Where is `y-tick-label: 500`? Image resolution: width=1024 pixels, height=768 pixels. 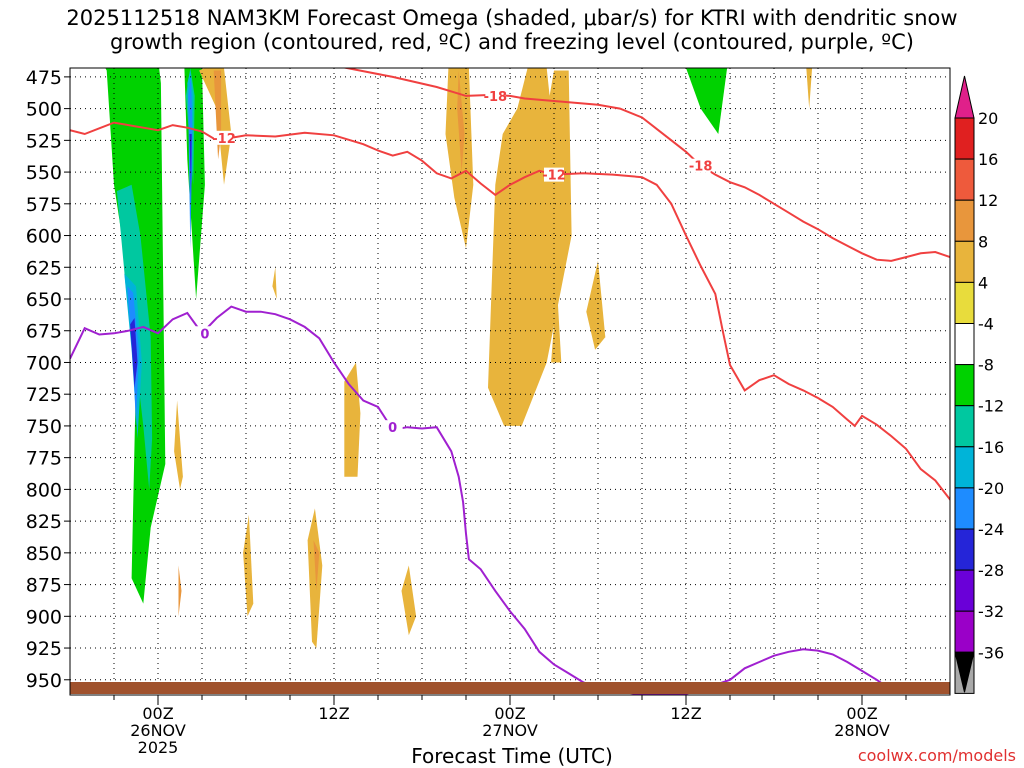
y-tick-label: 500 is located at coordinates (44, 110).